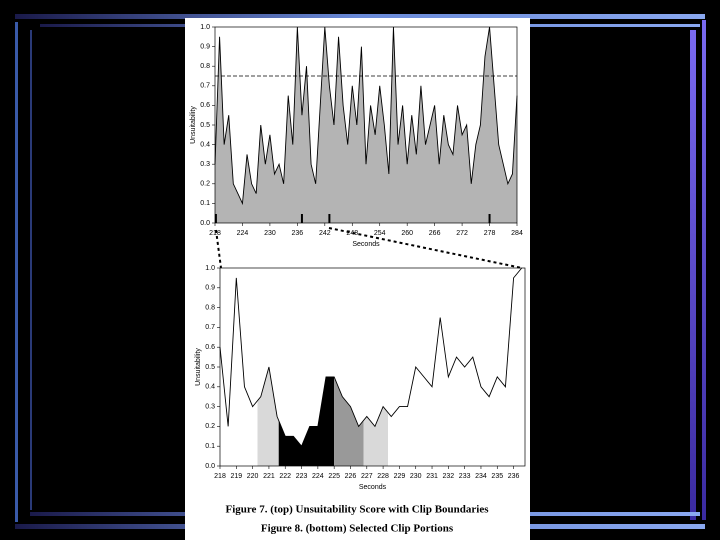 This screenshot has width=720, height=540. What do you see at coordinates (325, 233) in the screenshot?
I see `x-tick-label: 242` at bounding box center [325, 233].